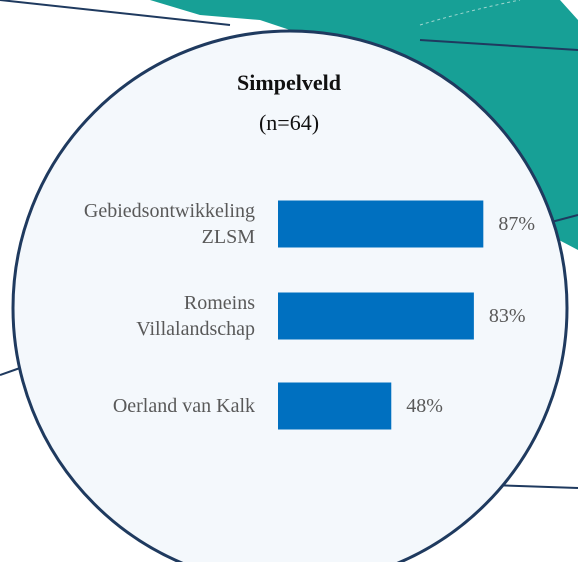 This screenshot has width=578, height=562. Describe the element at coordinates (424, 406) in the screenshot. I see `value-label: 48%` at that location.